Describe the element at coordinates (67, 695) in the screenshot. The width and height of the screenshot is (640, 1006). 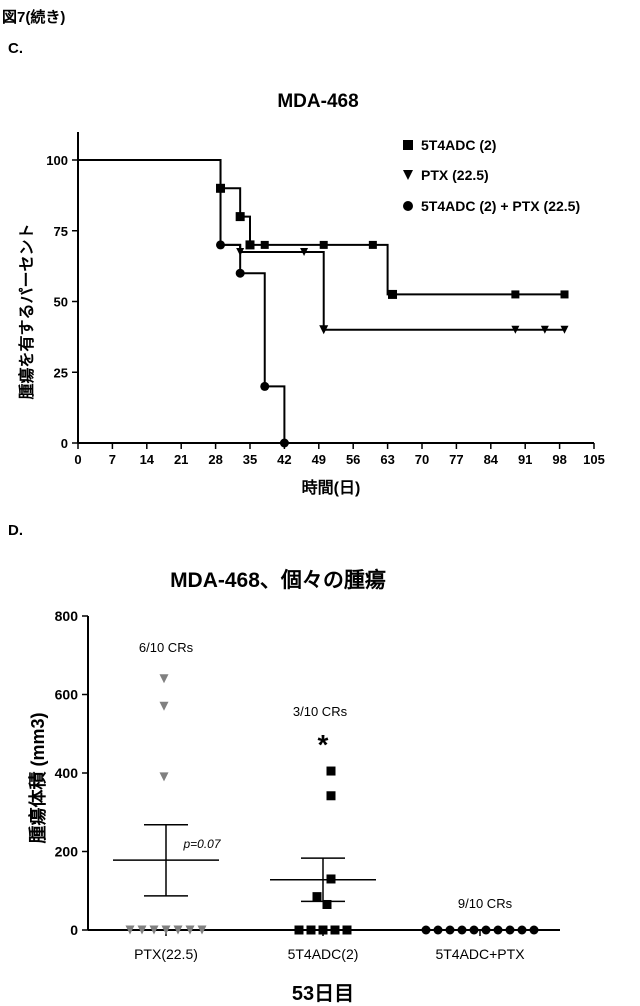
I see `y-tick-label: 600` at that location.